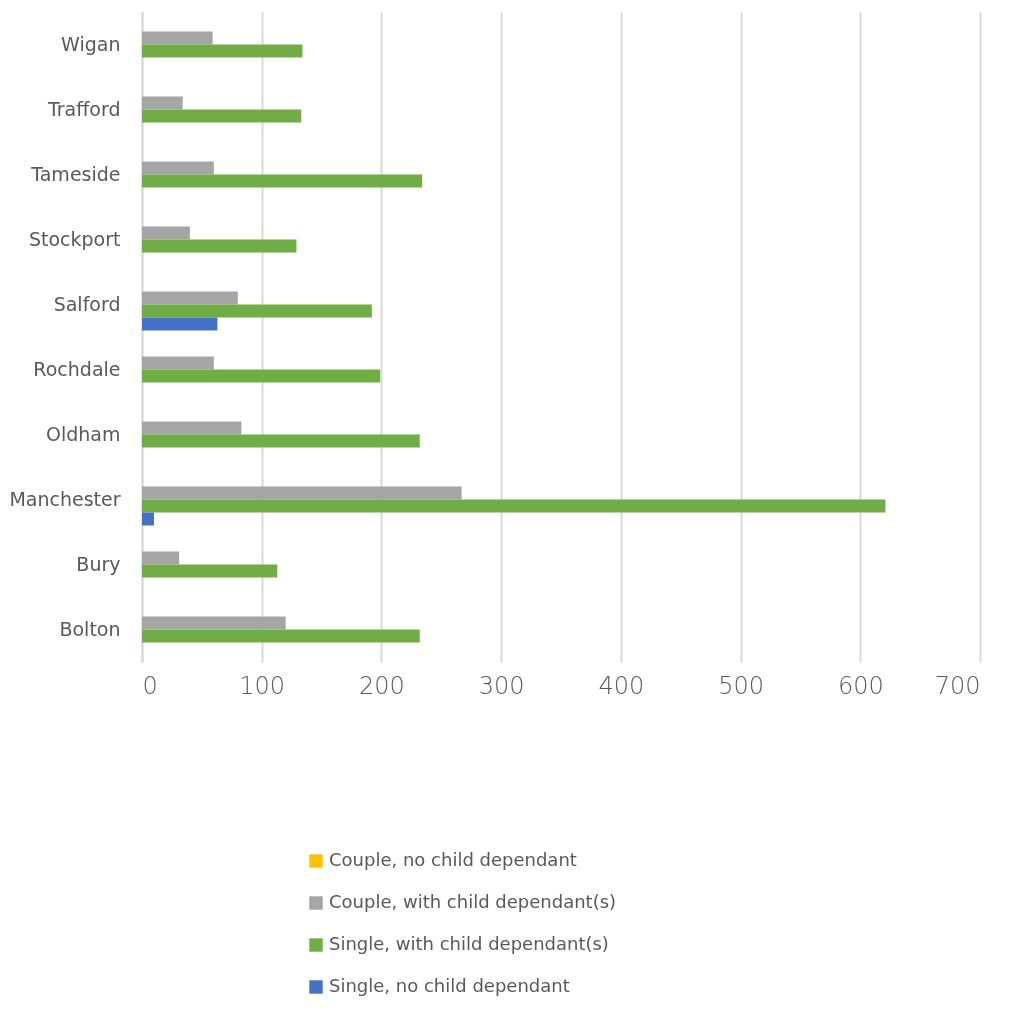 The width and height of the screenshot is (1015, 1030). What do you see at coordinates (98, 563) in the screenshot?
I see `y-tick-label: Bury` at bounding box center [98, 563].